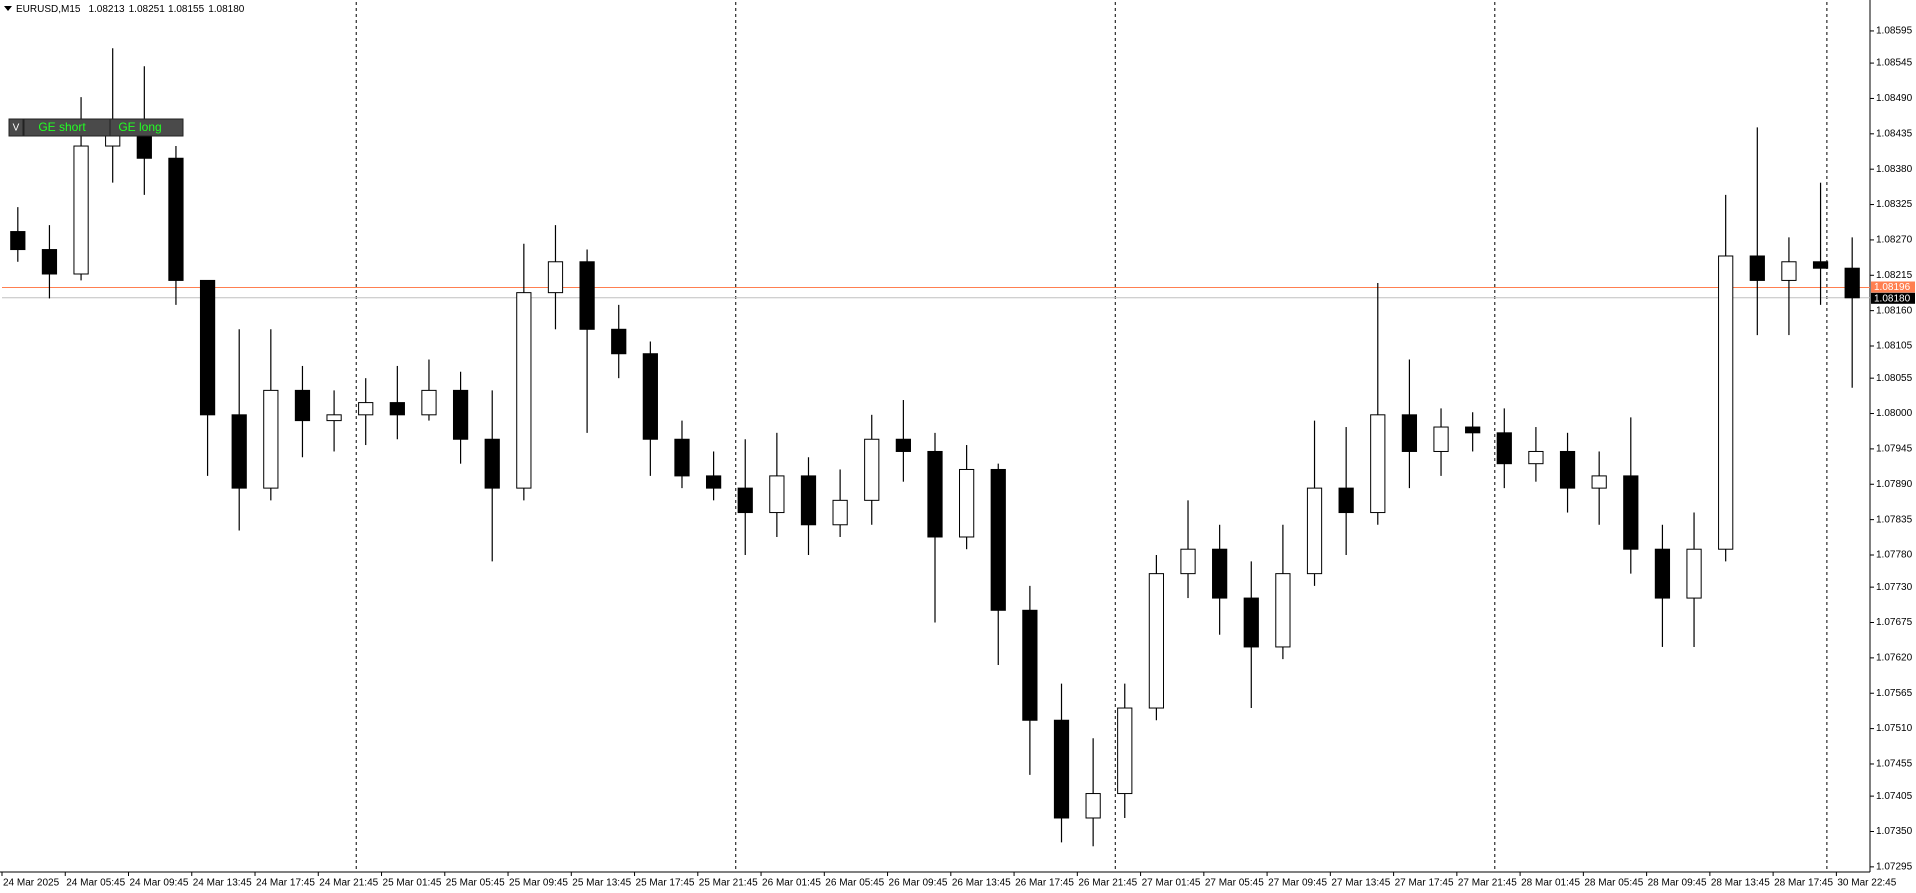  Describe the element at coordinates (1894, 449) in the screenshot. I see `y-tick-label: 1.07945` at that location.